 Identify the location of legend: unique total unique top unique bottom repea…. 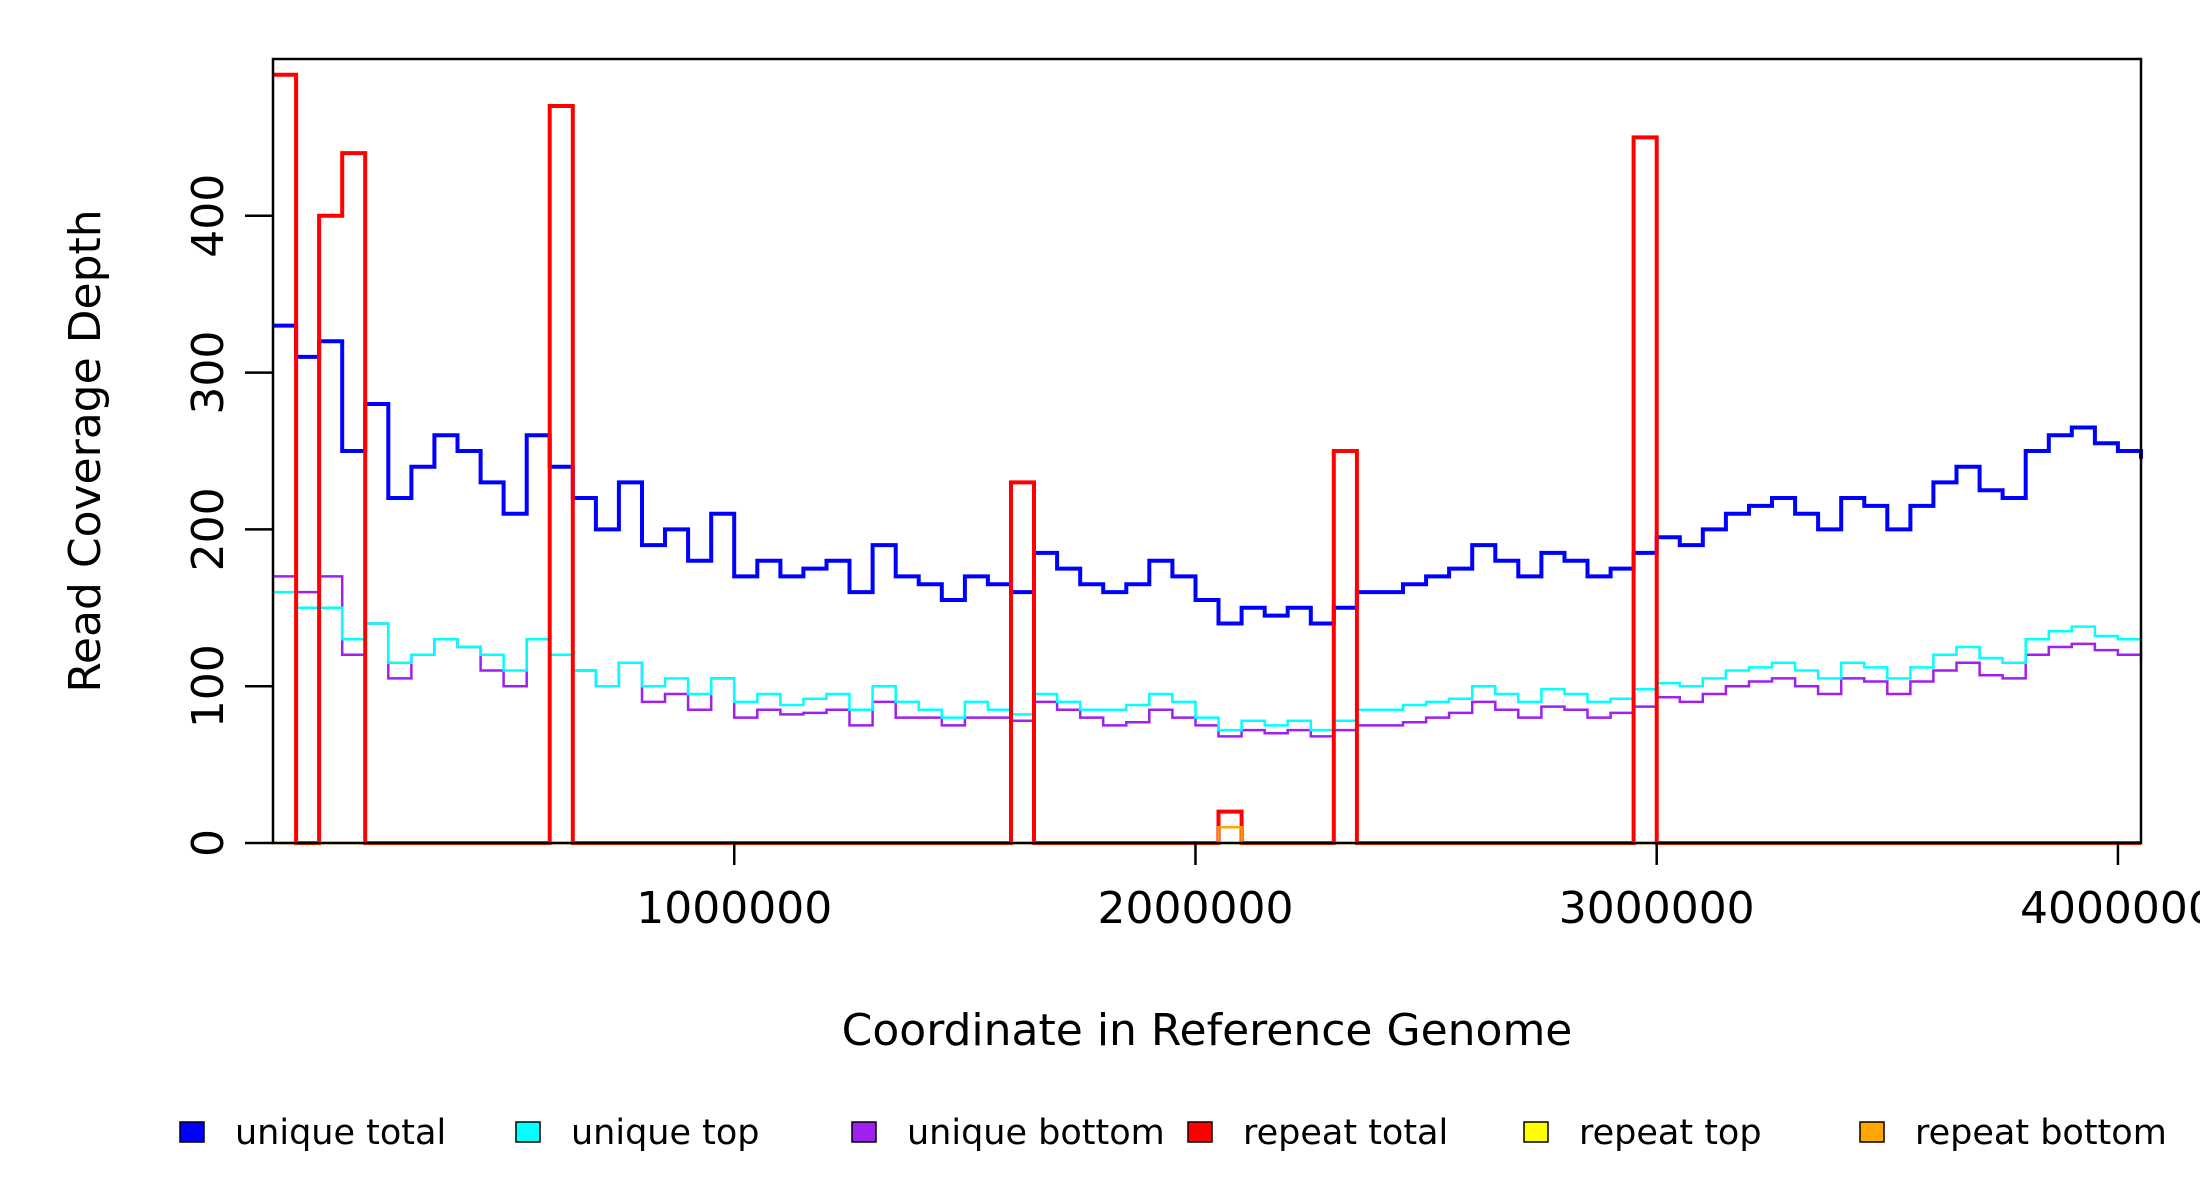
(1173, 1133).